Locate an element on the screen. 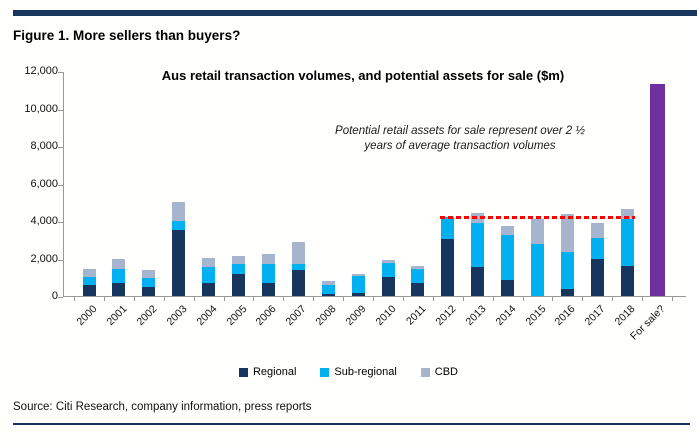  bar-2011 is located at coordinates (418, 281).